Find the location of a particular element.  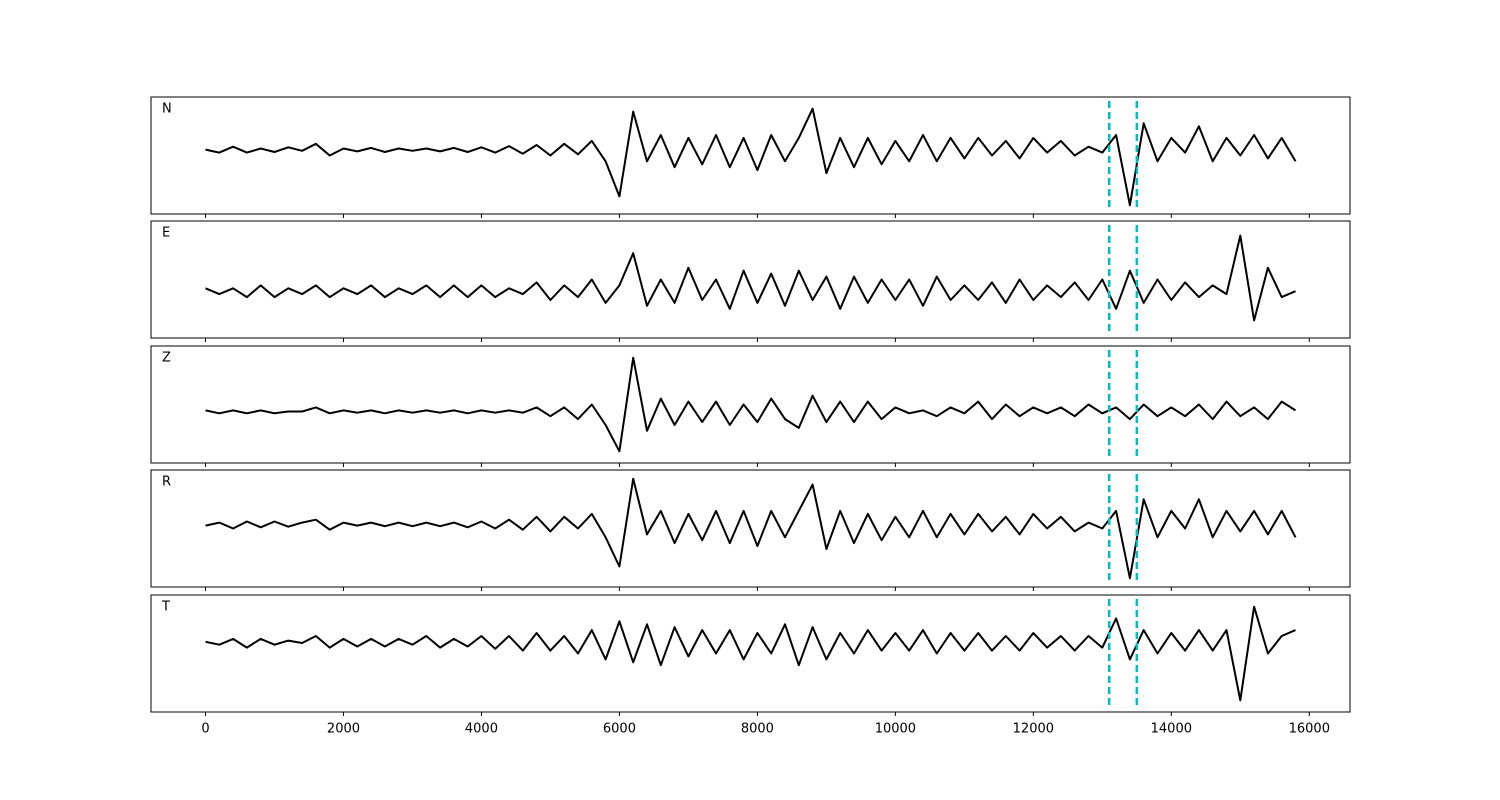

x-tick-label: 10000 is located at coordinates (895, 729).